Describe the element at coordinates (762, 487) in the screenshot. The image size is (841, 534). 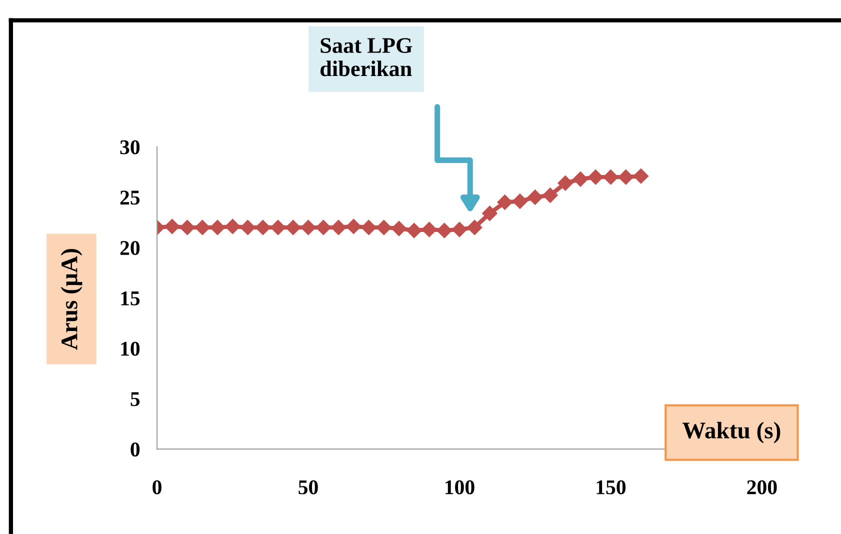
I see `x-tick-label: 200` at that location.